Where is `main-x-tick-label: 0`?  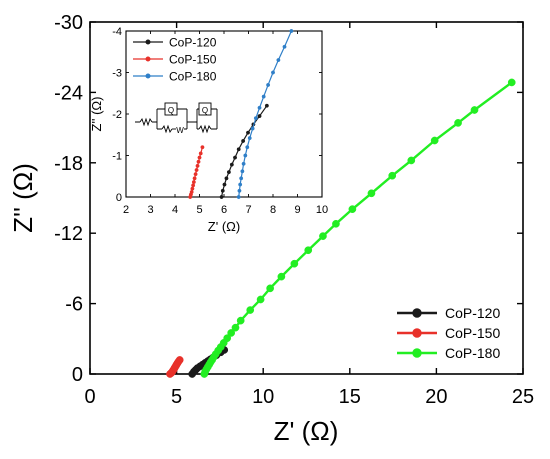
main-x-tick-label: 0 is located at coordinates (89, 397).